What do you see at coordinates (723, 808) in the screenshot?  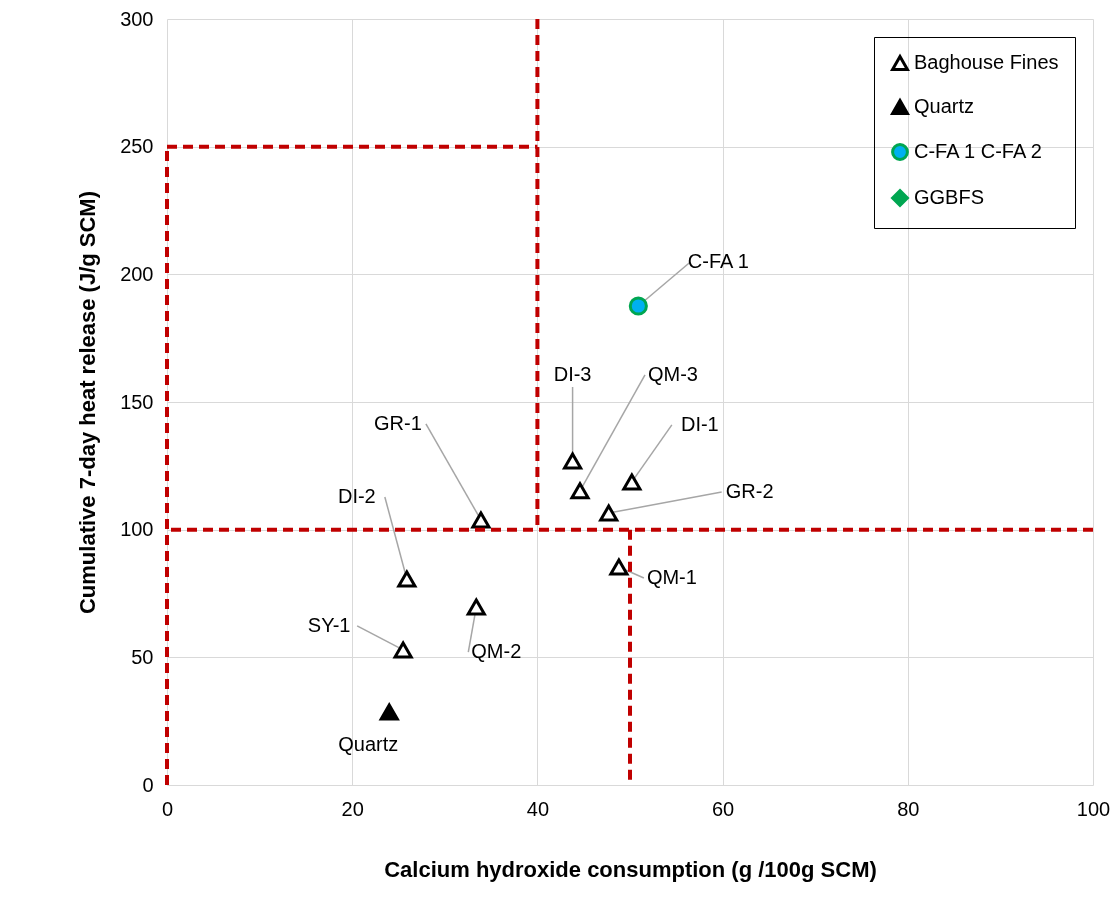 I see `x-tick-label: 60` at bounding box center [723, 808].